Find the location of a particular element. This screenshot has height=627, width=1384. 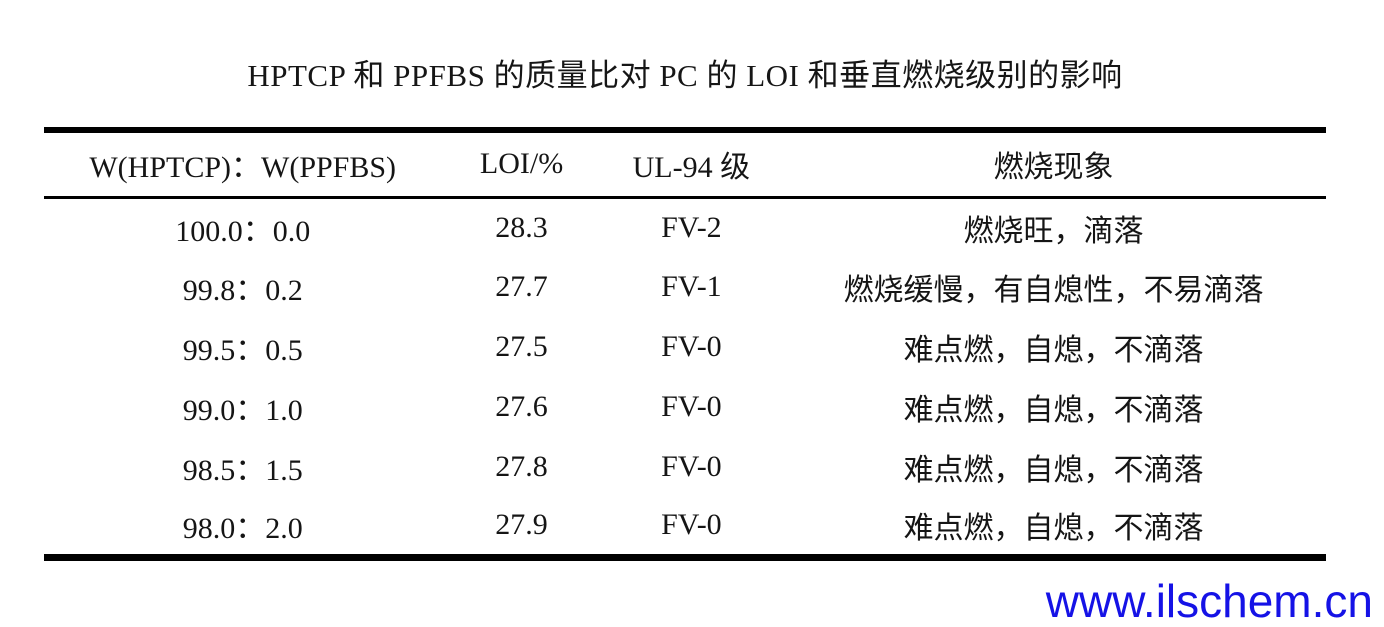

watermark-url: www.ilschem.cn is located at coordinates (1209, 601).